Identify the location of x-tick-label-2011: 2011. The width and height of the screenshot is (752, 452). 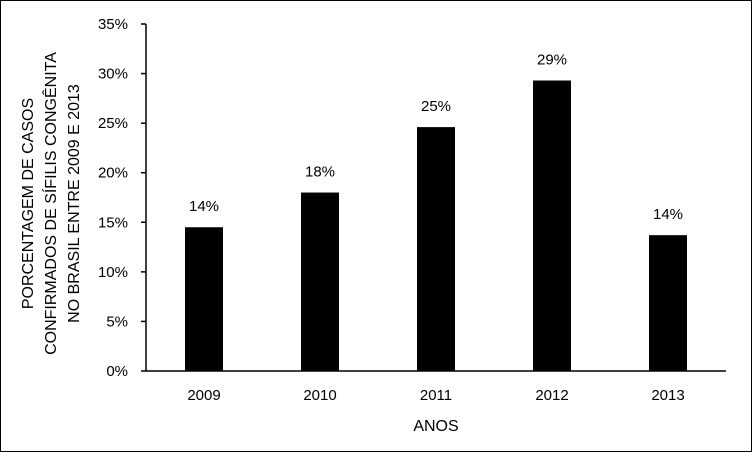
(436, 395).